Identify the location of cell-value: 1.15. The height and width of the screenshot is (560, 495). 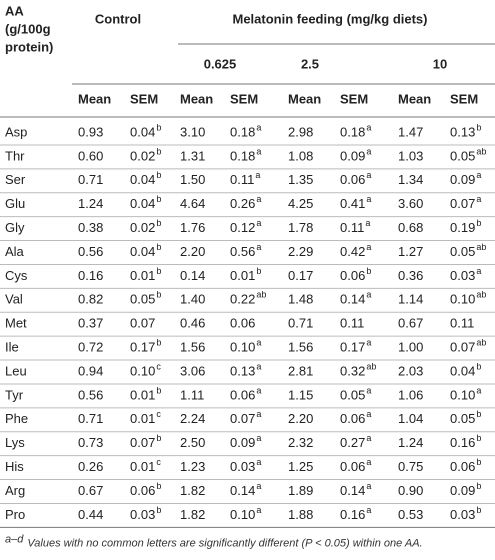
(300, 394).